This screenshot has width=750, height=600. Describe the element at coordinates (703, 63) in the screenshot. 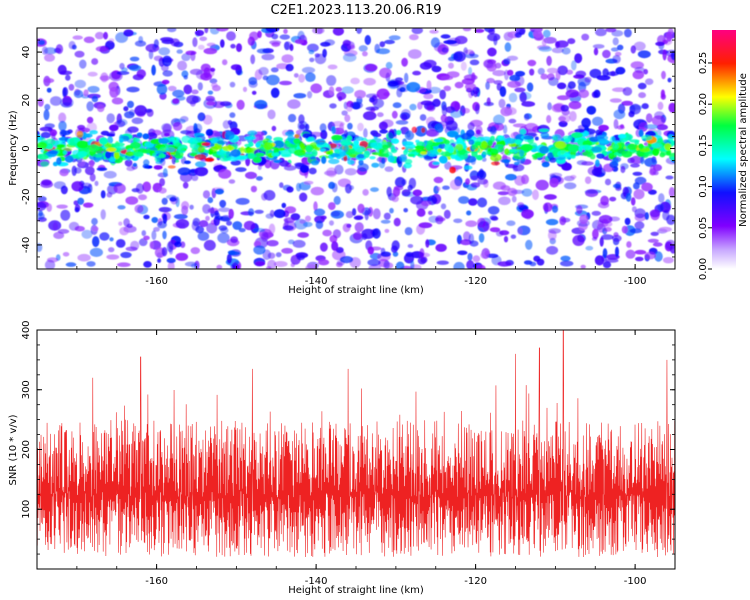

I see `colorbar-tick-label: 0.25` at that location.